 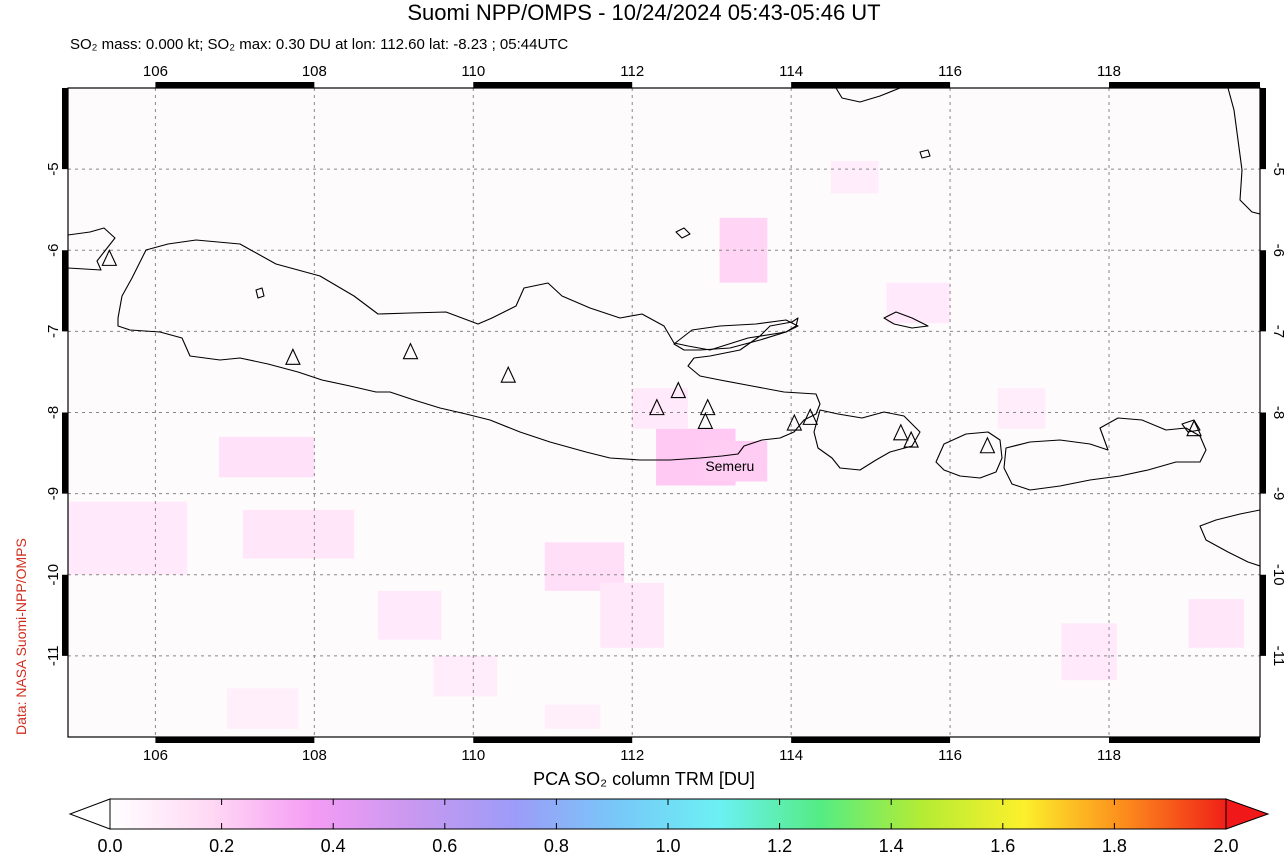 What do you see at coordinates (314, 71) in the screenshot?
I see `lon-label-top: 108` at bounding box center [314, 71].